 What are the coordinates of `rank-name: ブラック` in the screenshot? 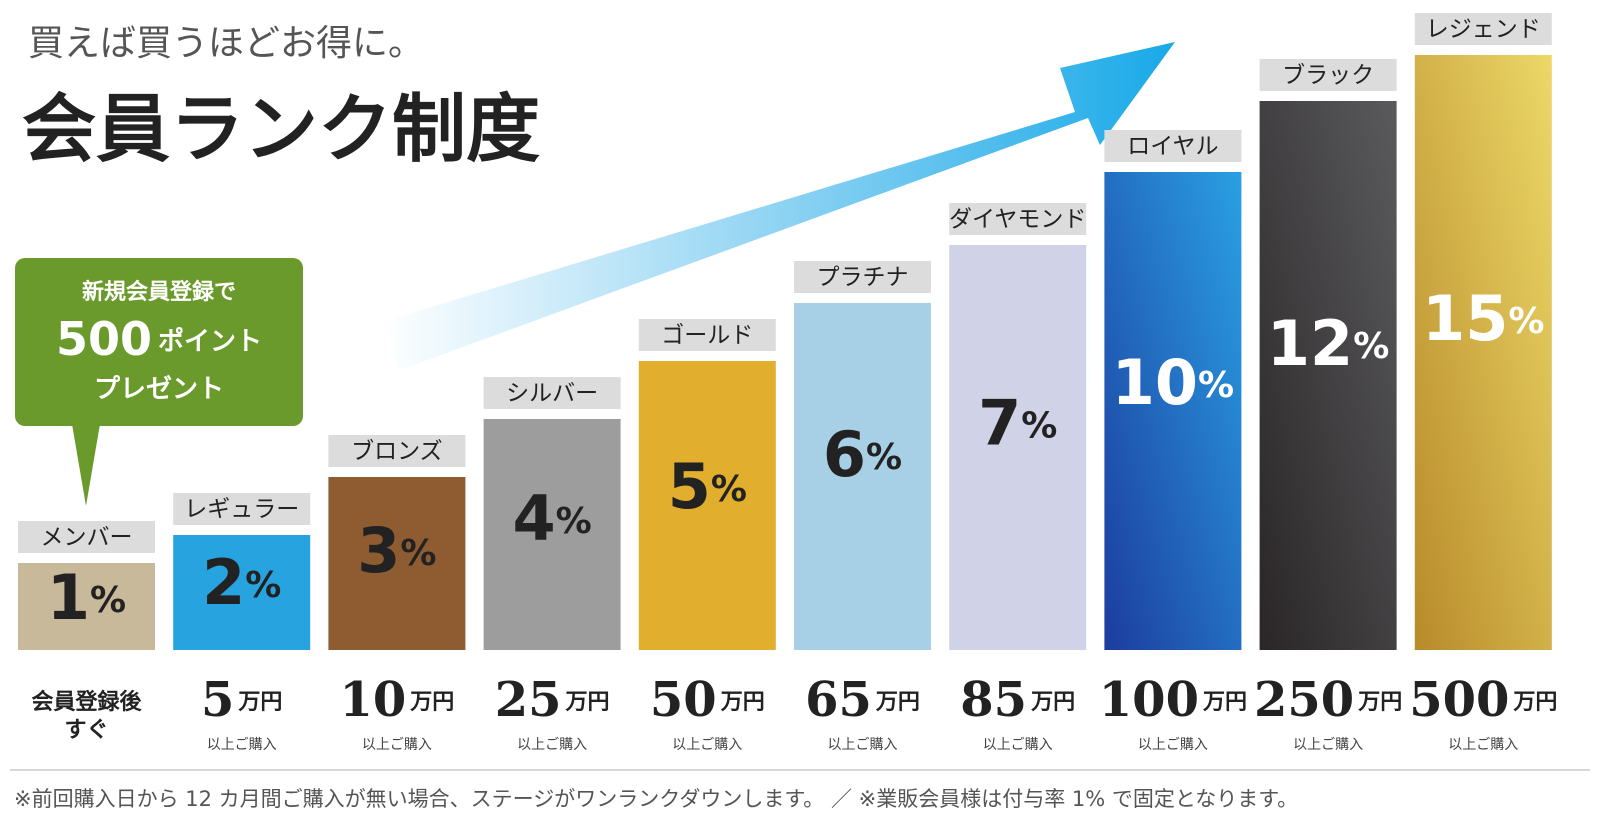 It's located at (1328, 76).